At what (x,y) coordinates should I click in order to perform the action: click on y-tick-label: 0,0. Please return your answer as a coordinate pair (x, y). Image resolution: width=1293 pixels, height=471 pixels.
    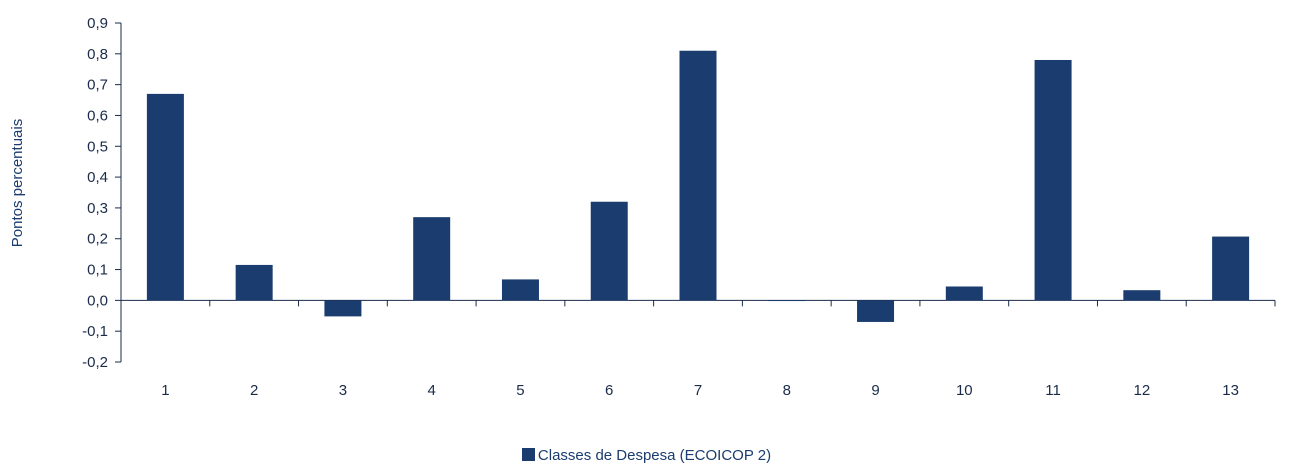
    Looking at the image, I should click on (97, 300).